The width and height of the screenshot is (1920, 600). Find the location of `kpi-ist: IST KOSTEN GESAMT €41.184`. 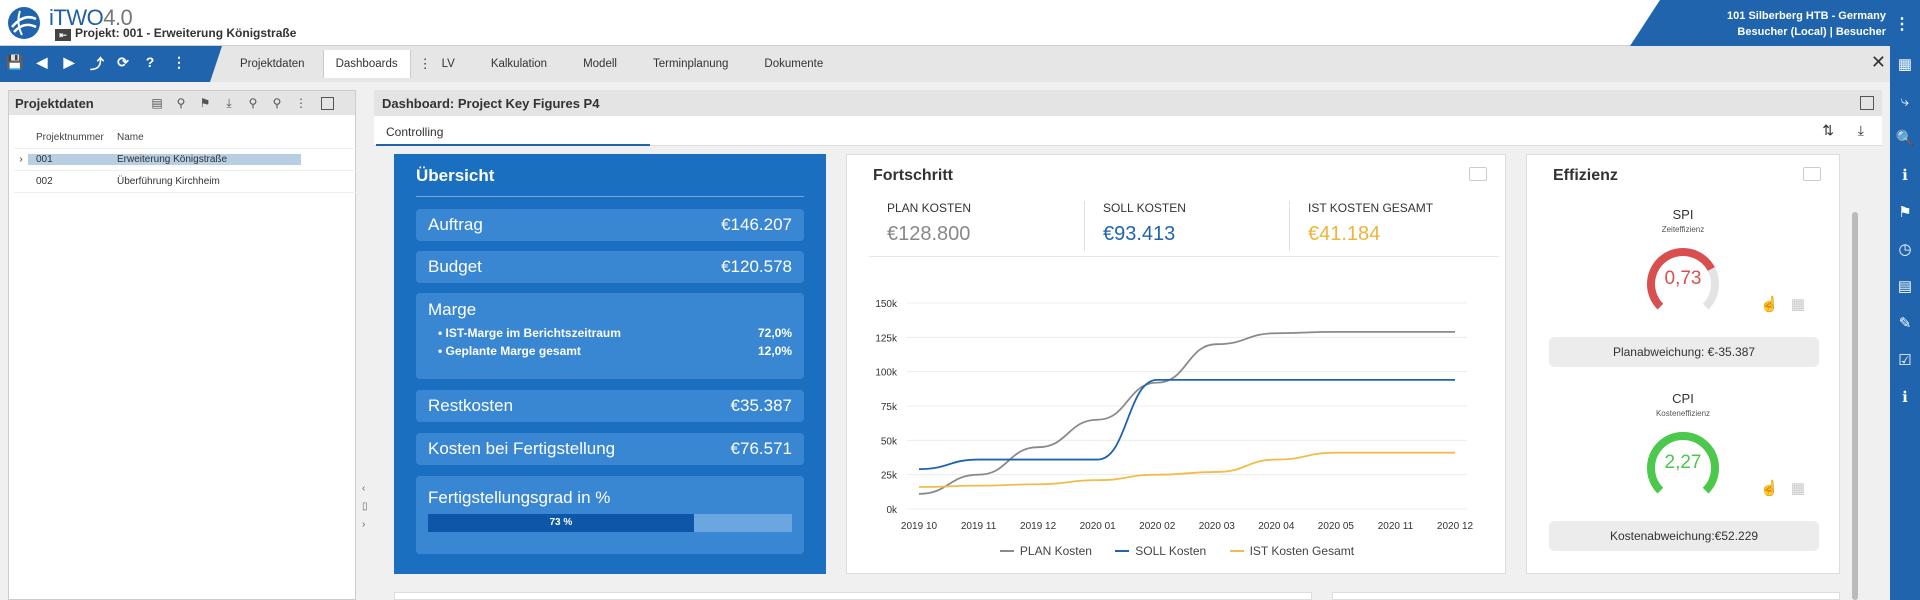

kpi-ist: IST KOSTEN GESAMT €41.184 is located at coordinates (1389, 226).